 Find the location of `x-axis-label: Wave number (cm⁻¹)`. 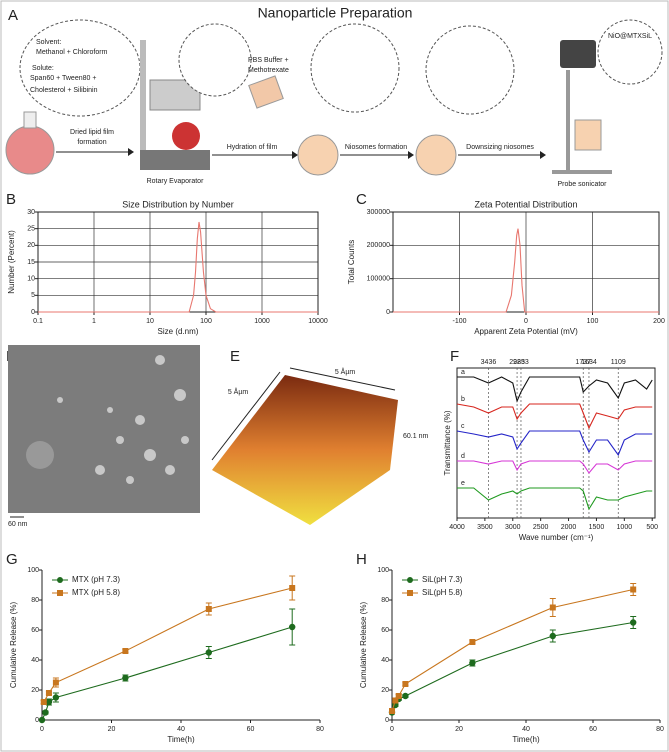

x-axis-label: Wave number (cm⁻¹) is located at coordinates (556, 537).